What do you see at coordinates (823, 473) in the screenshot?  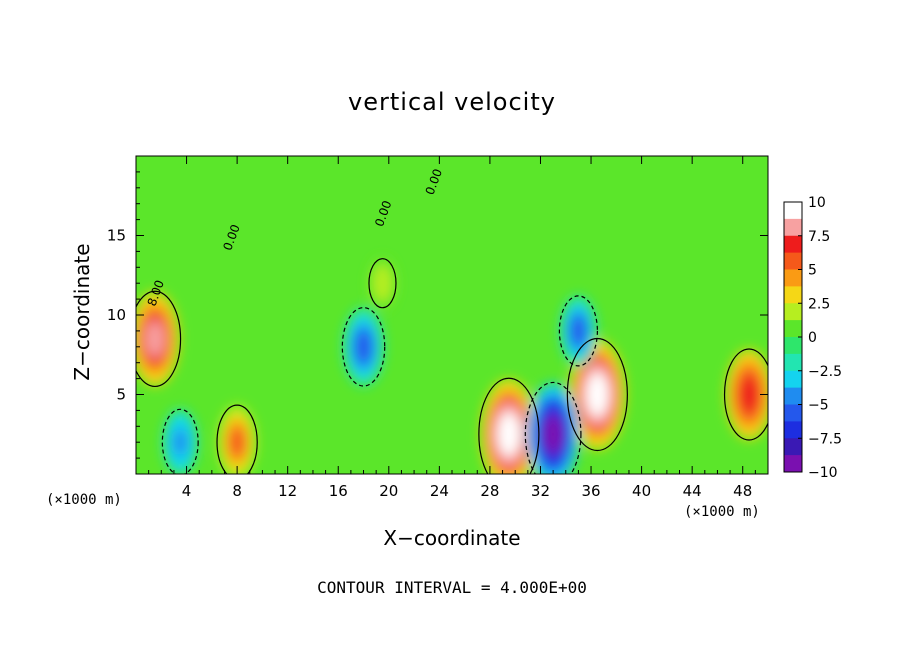 I see `colorbar-tick-label-8: −10` at bounding box center [823, 473].